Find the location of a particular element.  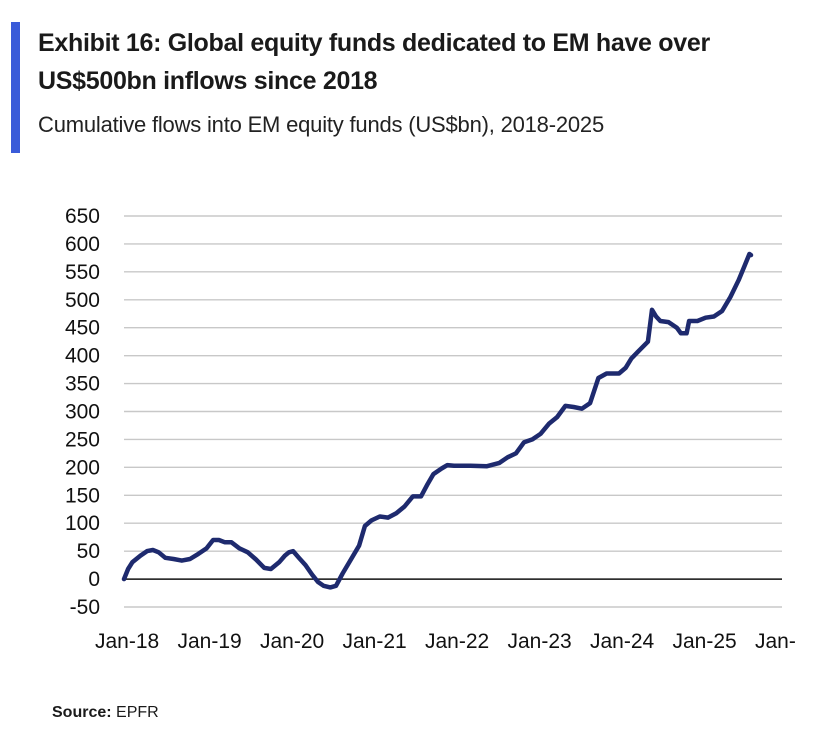

y-tick-label: 400 is located at coordinates (82, 356).